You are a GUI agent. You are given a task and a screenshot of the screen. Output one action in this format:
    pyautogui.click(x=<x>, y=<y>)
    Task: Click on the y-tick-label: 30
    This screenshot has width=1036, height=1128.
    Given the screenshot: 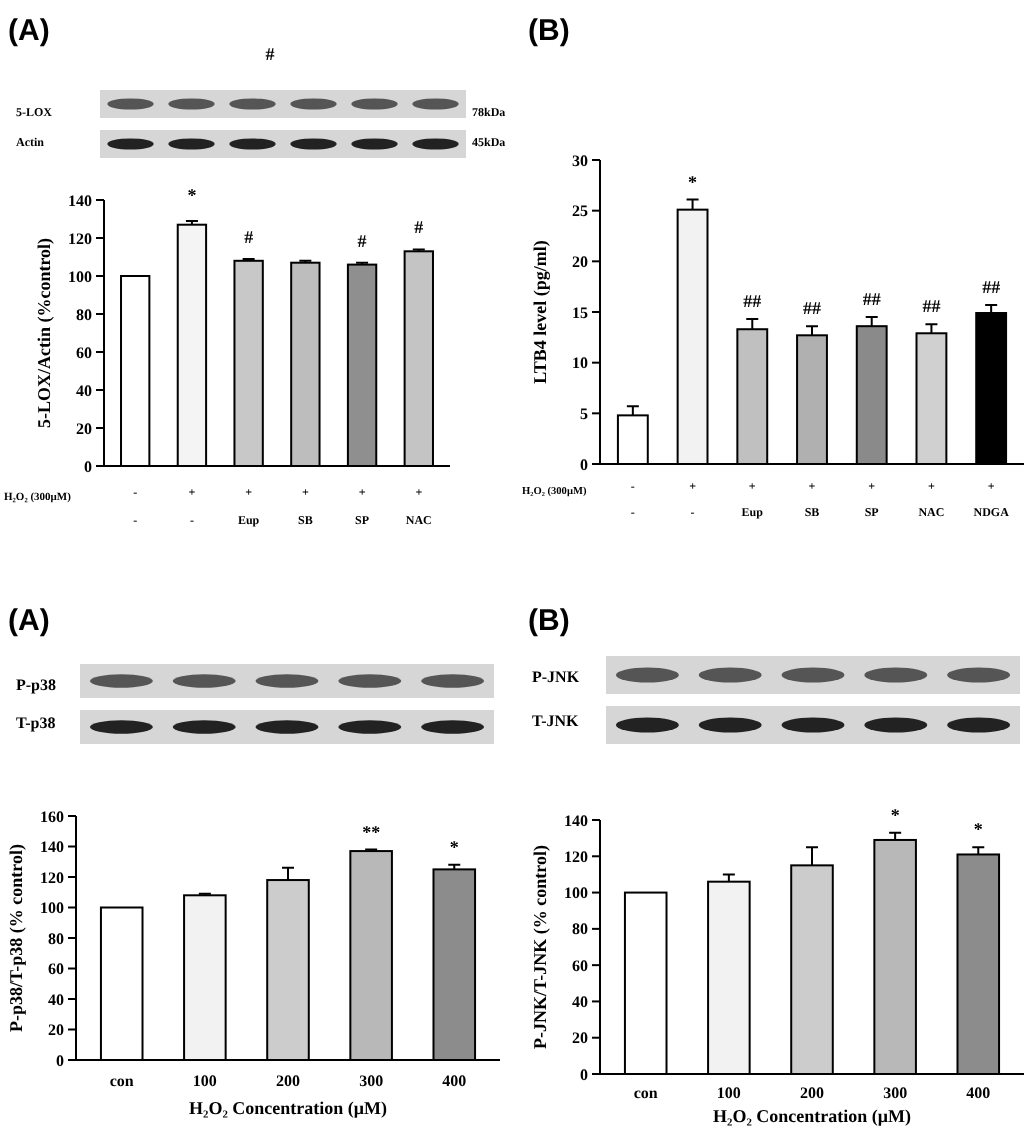 What is the action you would take?
    pyautogui.click(x=580, y=160)
    